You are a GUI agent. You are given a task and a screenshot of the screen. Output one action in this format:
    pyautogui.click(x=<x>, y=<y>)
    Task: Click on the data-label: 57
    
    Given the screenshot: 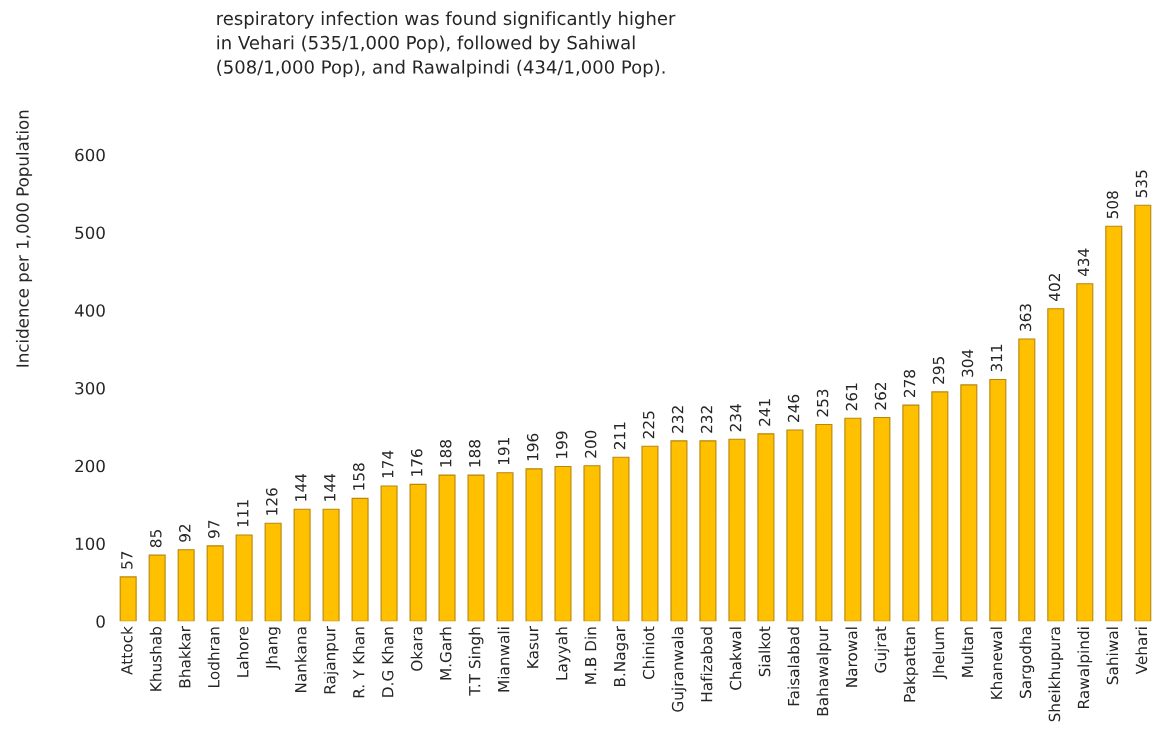 What is the action you would take?
    pyautogui.click(x=127, y=560)
    